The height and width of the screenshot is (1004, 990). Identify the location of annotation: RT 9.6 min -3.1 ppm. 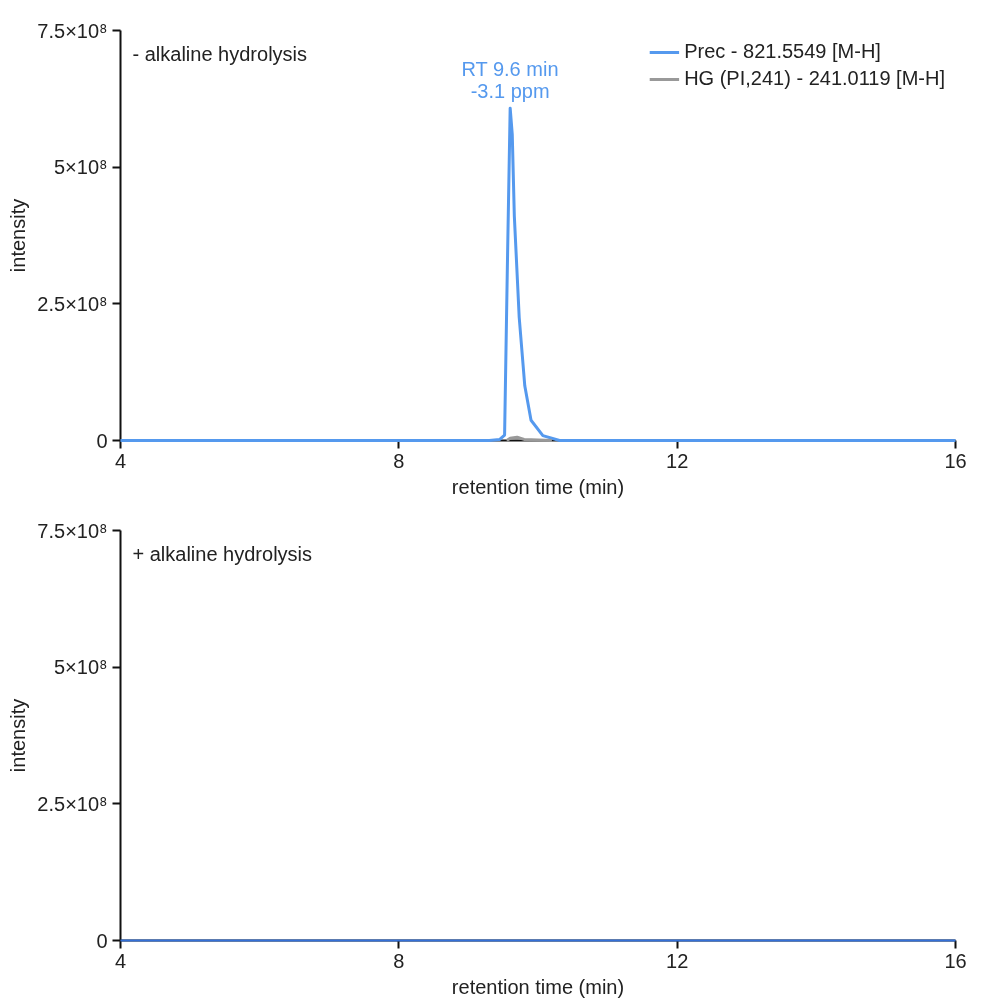
(510, 80).